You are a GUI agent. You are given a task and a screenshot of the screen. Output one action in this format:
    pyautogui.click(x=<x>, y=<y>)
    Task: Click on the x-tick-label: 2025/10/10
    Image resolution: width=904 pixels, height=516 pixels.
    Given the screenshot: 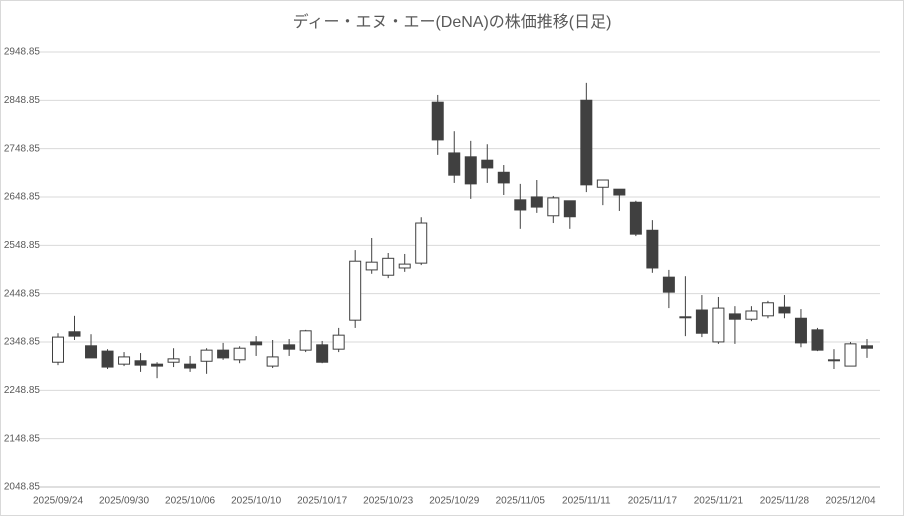 What is the action you would take?
    pyautogui.click(x=256, y=501)
    